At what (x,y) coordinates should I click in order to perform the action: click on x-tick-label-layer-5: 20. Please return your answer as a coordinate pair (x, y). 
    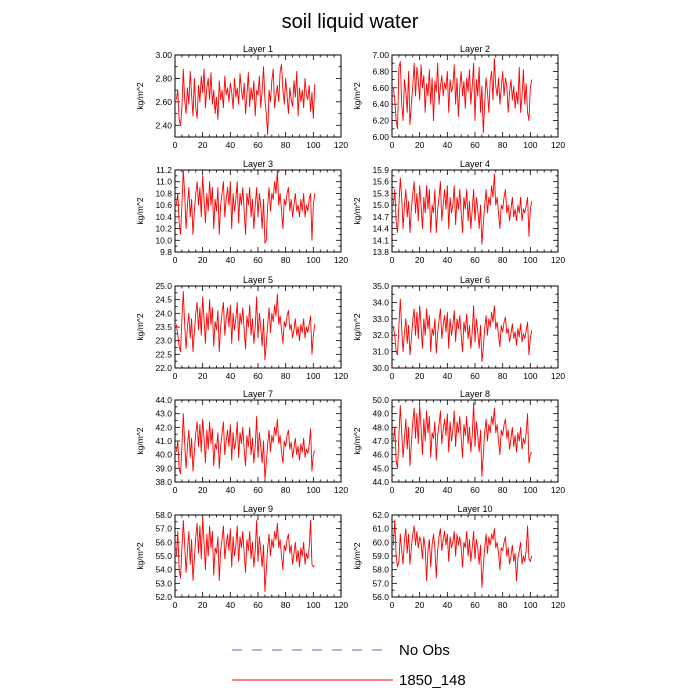
    Looking at the image, I should click on (203, 376).